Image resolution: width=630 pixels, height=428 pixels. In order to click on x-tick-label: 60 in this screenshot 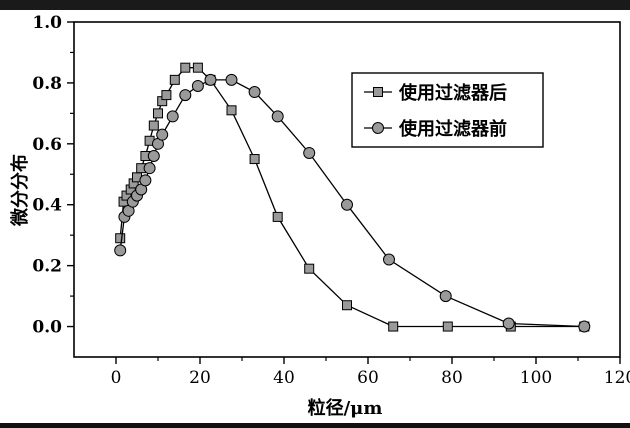, I will do `click(368, 378)`.